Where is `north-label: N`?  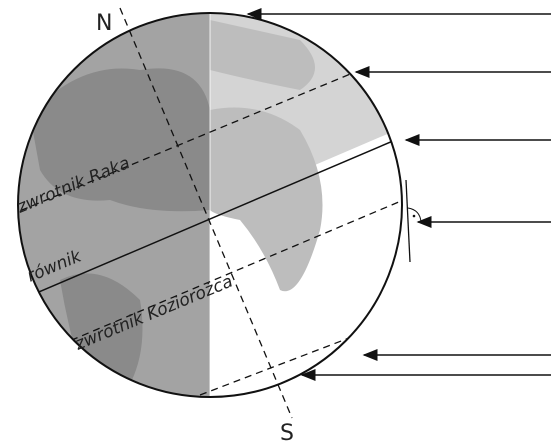 north-label: N is located at coordinates (104, 23).